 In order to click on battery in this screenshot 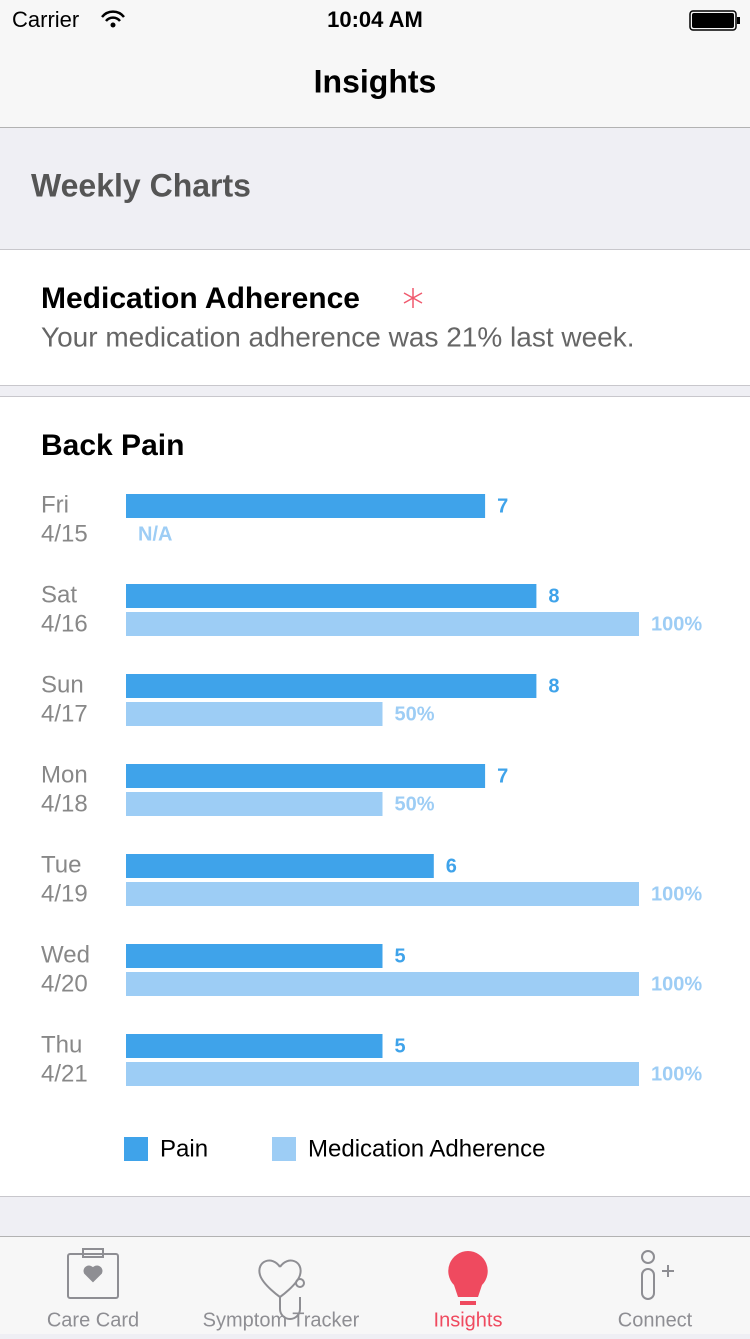, I will do `click(713, 20)`.